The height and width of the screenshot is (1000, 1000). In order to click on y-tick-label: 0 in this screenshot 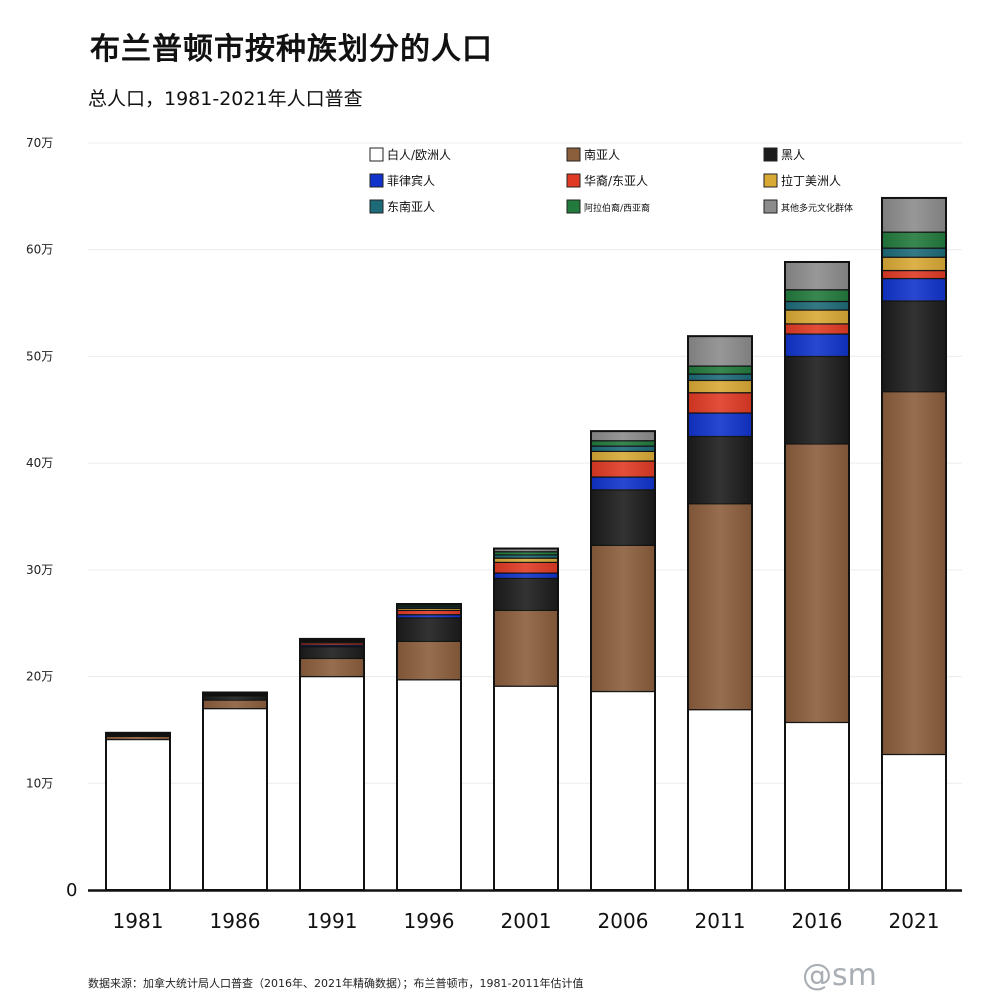, I will do `click(71, 890)`.